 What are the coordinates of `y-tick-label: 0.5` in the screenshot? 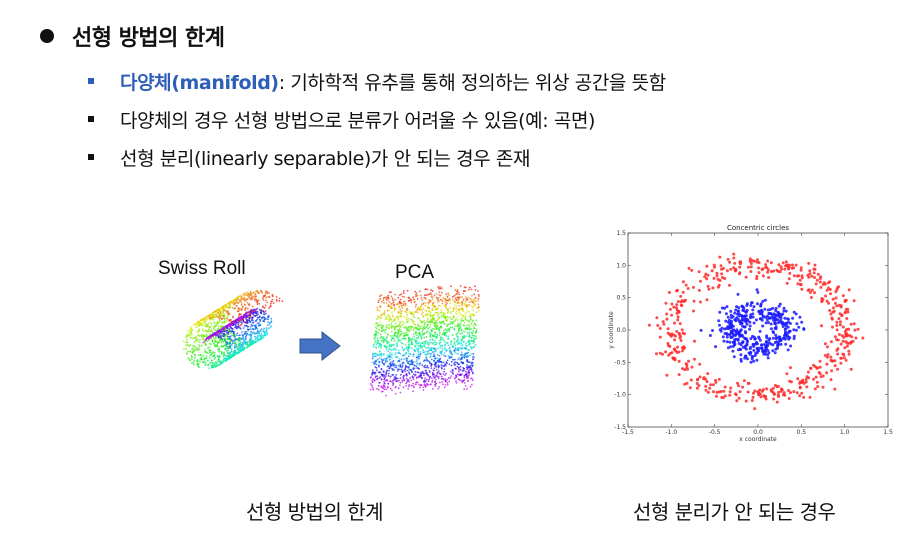 It's located at (621, 298).